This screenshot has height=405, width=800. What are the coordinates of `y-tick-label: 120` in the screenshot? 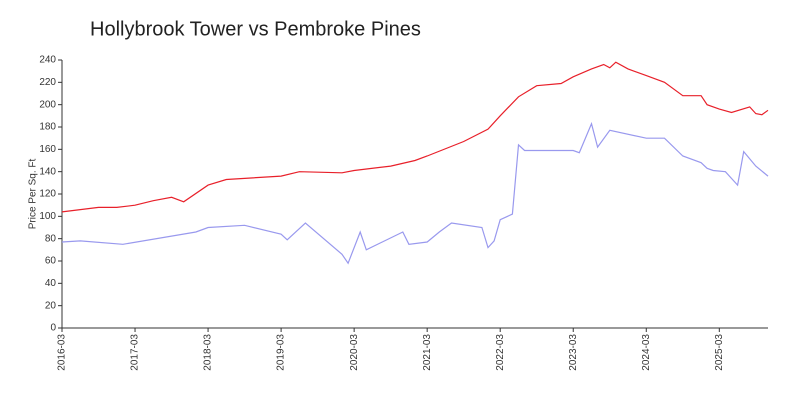 It's located at (47, 194).